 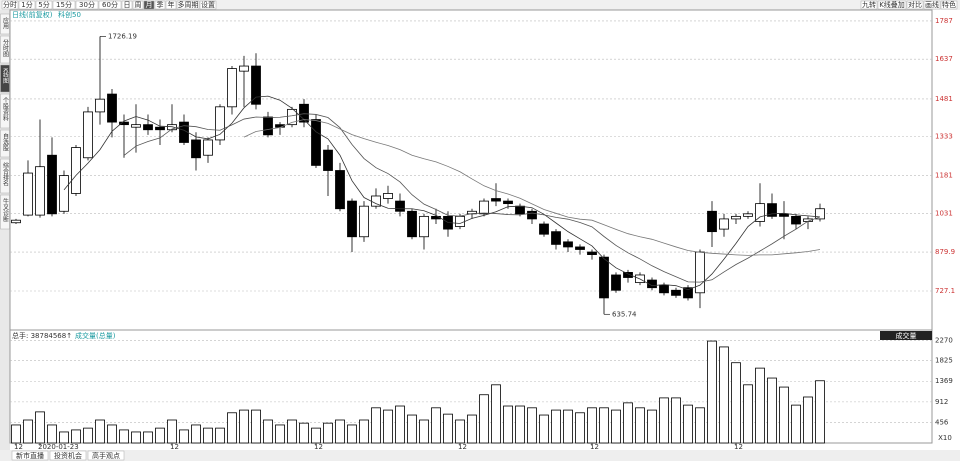 I want to click on sidebar-tab: 自选股, so click(x=5, y=142).